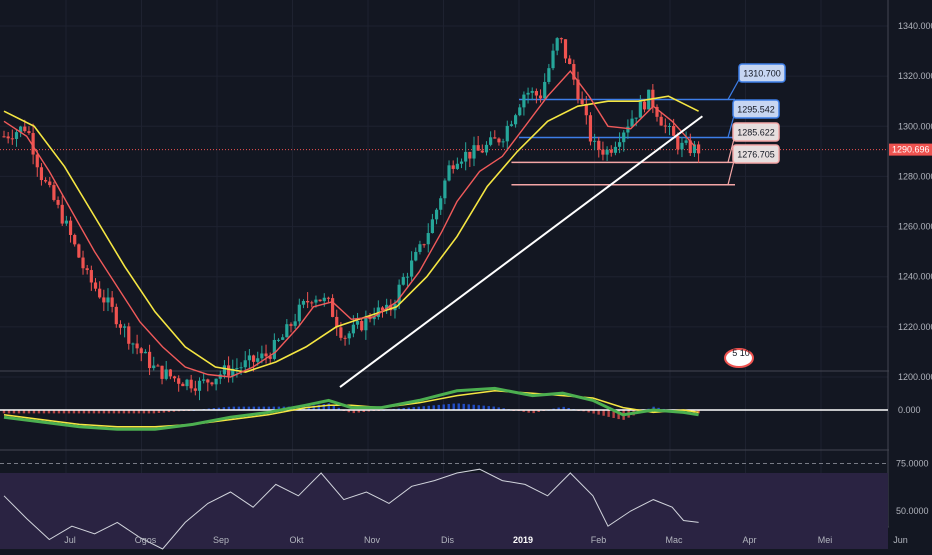  Describe the element at coordinates (825, 540) in the screenshot. I see `time-tick-label: Mei` at that location.